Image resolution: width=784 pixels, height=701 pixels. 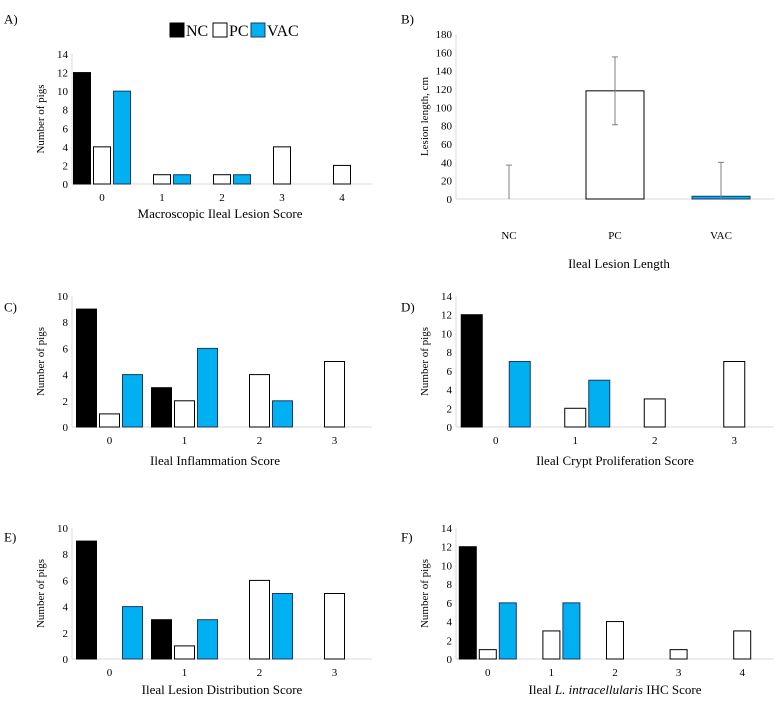 What do you see at coordinates (598, 689) in the screenshot?
I see `x-axis-title-part: L. intracellularis` at bounding box center [598, 689].